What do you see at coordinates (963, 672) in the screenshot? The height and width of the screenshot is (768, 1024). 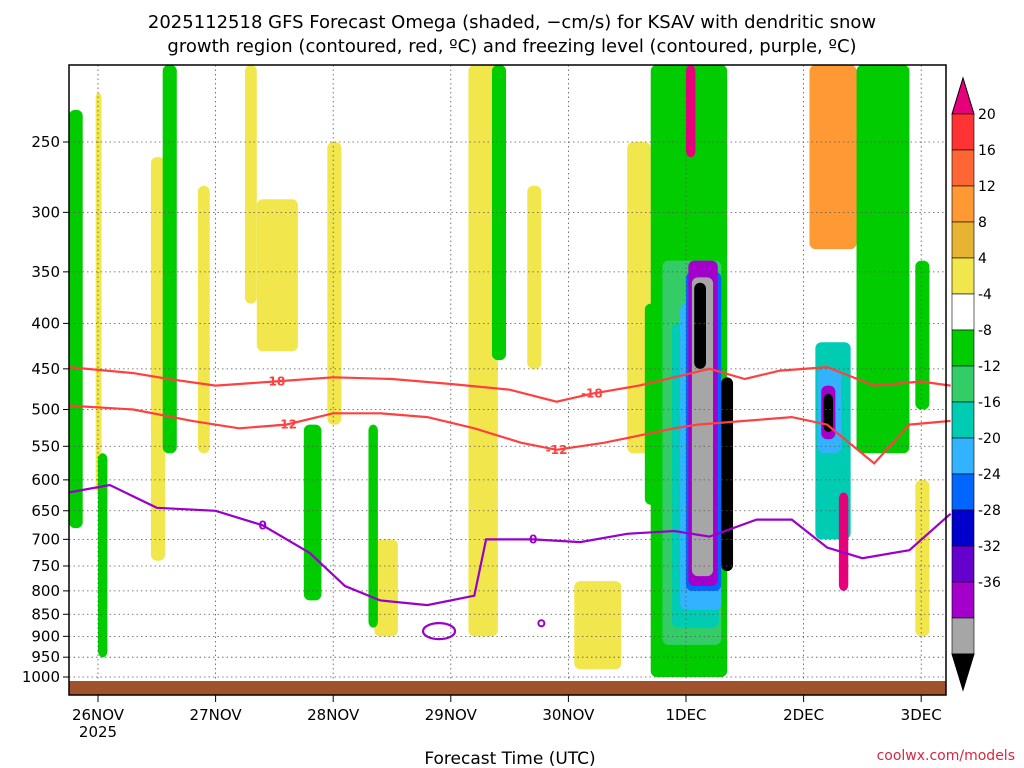 I see `colorbar-arrow-bottom` at bounding box center [963, 672].